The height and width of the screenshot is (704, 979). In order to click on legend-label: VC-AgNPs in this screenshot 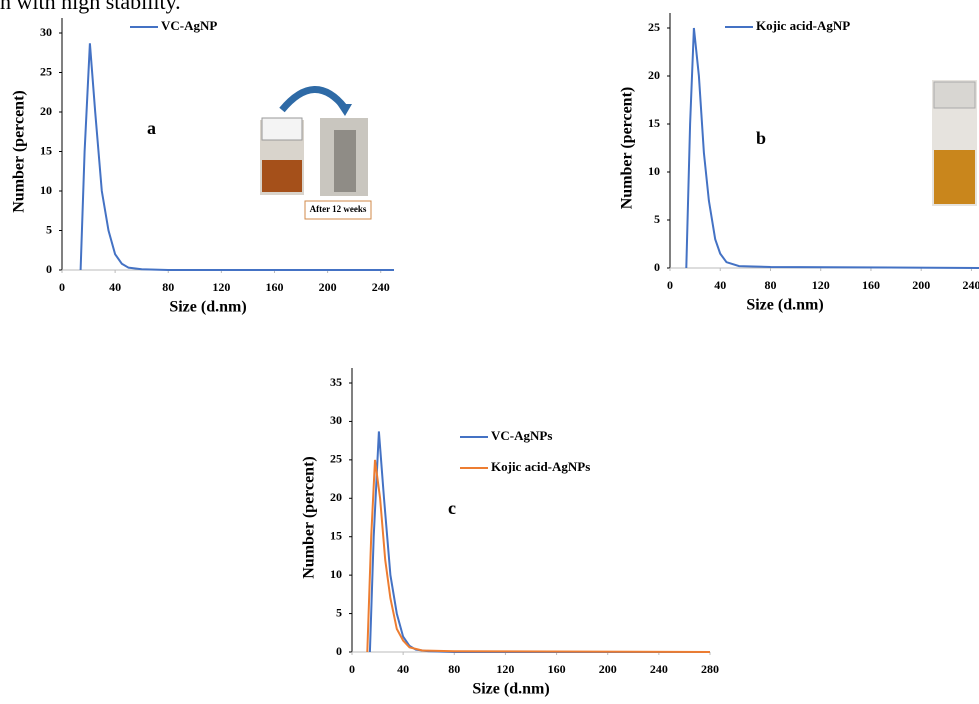, I will do `click(521, 435)`.